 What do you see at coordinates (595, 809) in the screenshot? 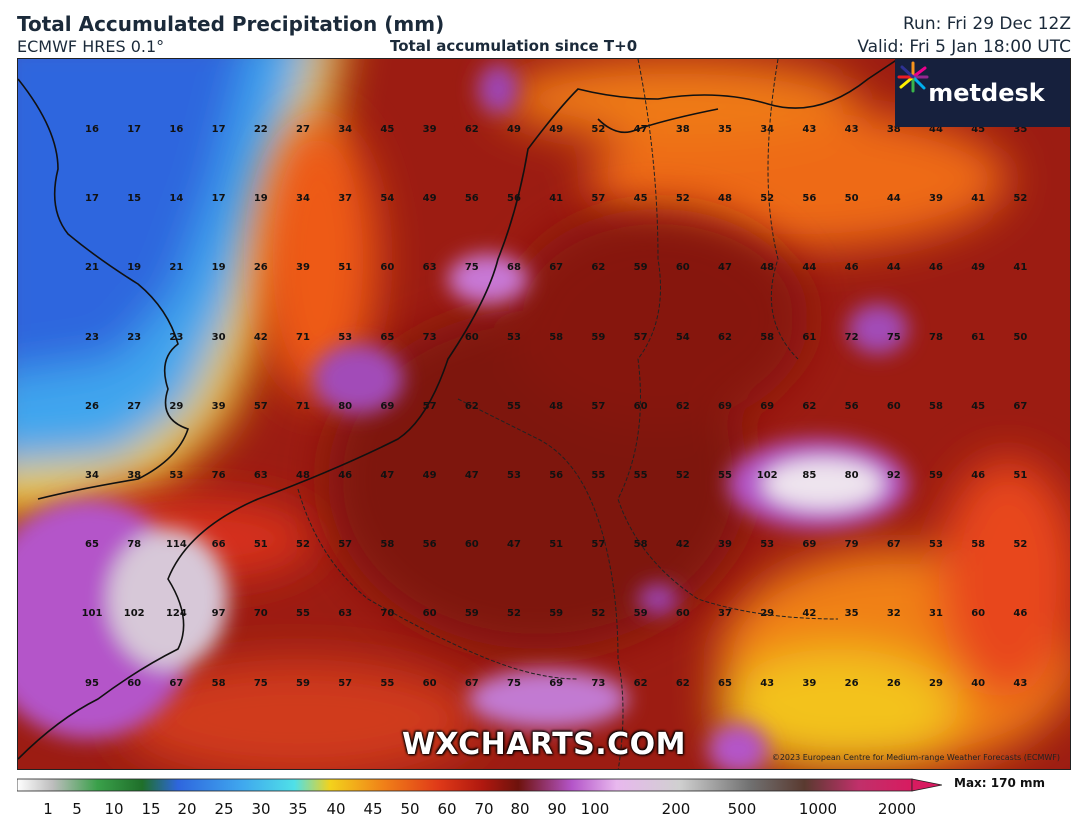
I see `scale-tick-label: 100` at bounding box center [595, 809].